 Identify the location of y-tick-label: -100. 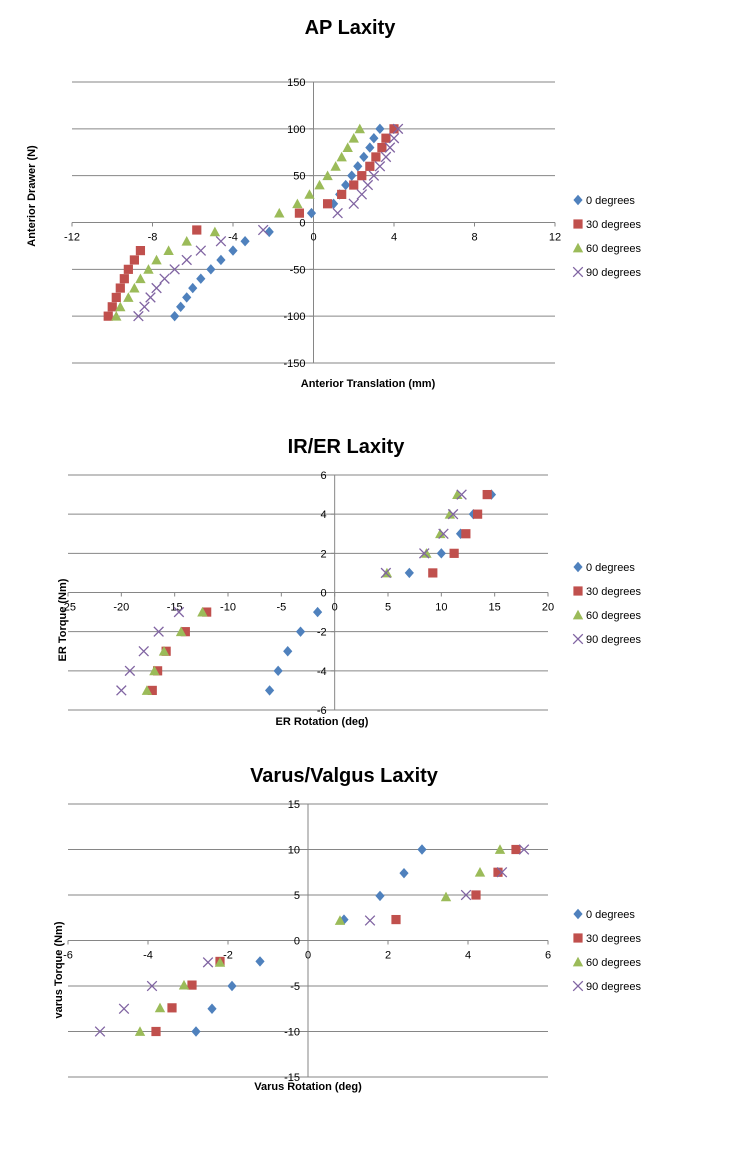
(294, 317).